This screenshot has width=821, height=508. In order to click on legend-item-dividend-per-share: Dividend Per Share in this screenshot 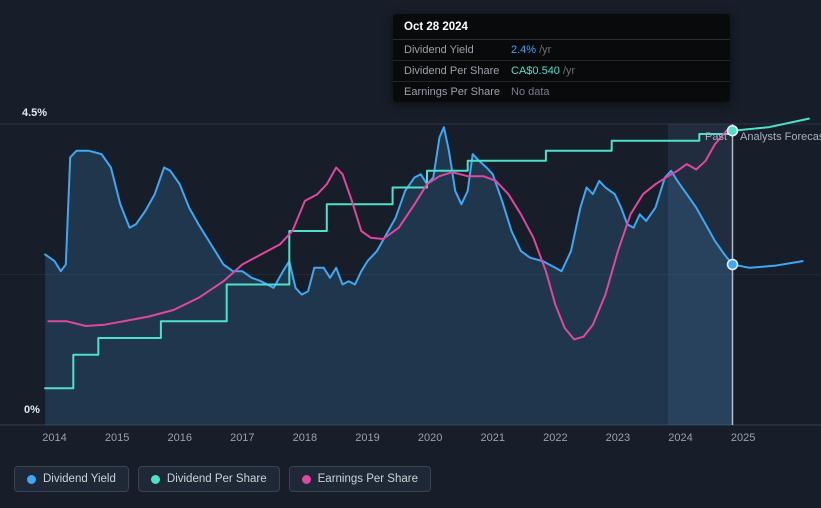, I will do `click(208, 479)`.